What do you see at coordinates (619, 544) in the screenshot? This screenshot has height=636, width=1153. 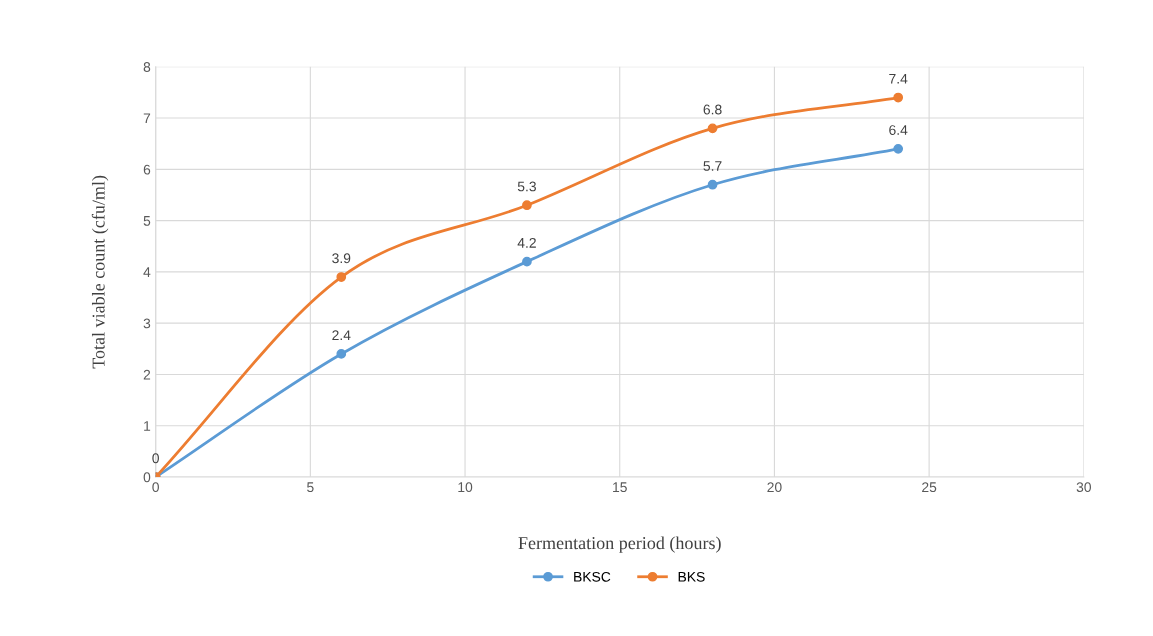 I see `x-axis-title: Fermentation period (hours)` at bounding box center [619, 544].